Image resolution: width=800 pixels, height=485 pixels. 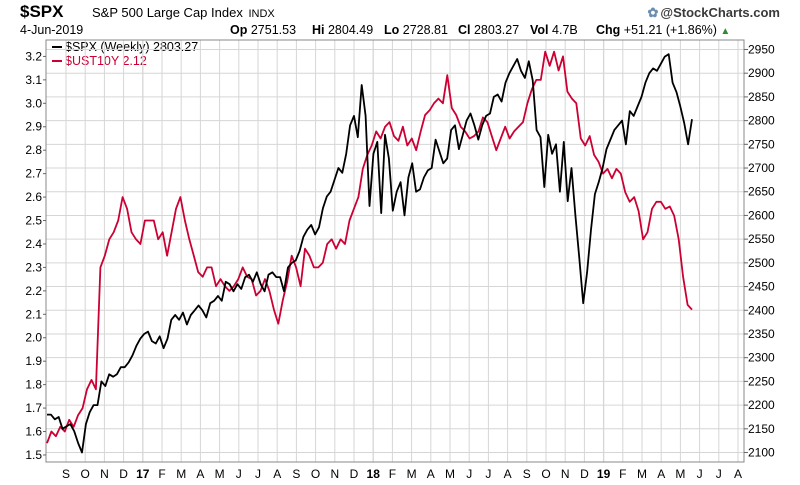 I want to click on close-value: 2803.27, so click(x=496, y=30).